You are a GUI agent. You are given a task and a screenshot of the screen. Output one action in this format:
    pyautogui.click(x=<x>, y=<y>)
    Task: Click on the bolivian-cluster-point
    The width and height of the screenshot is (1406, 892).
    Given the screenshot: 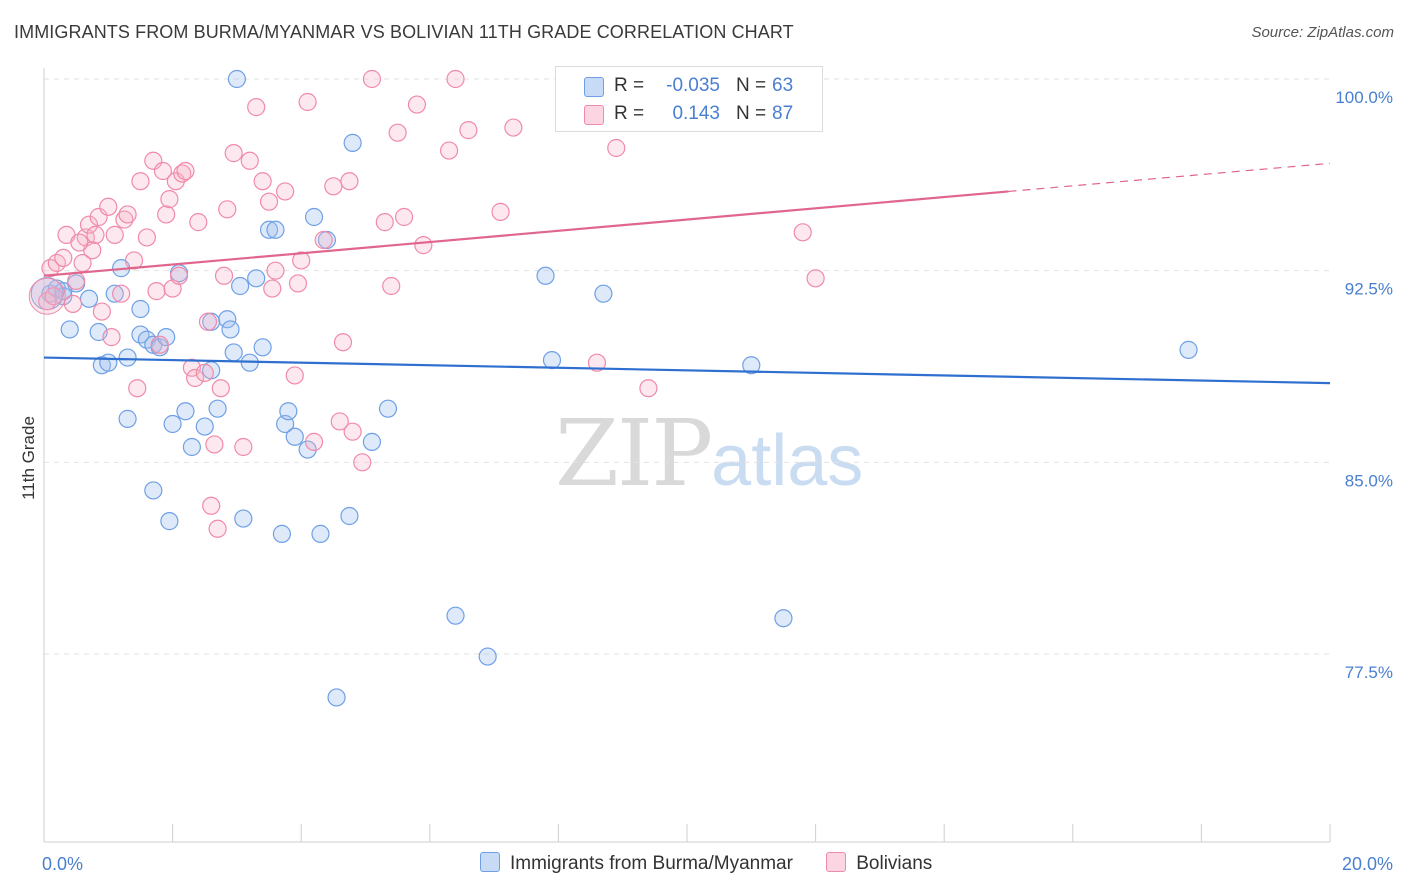 What is the action you would take?
    pyautogui.click(x=47, y=296)
    